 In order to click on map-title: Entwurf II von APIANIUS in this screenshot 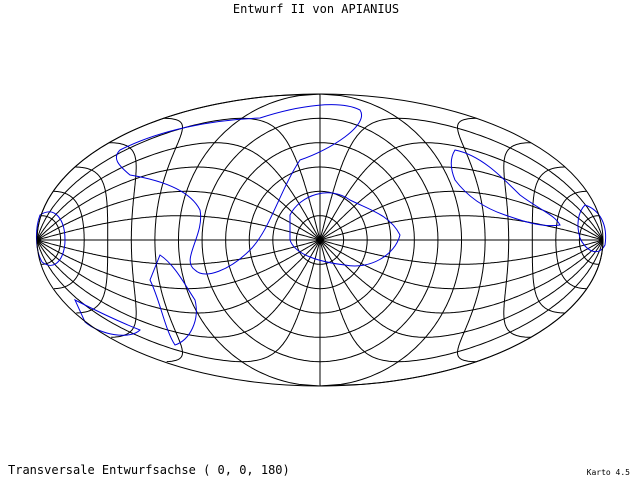, I will do `click(316, 9)`.